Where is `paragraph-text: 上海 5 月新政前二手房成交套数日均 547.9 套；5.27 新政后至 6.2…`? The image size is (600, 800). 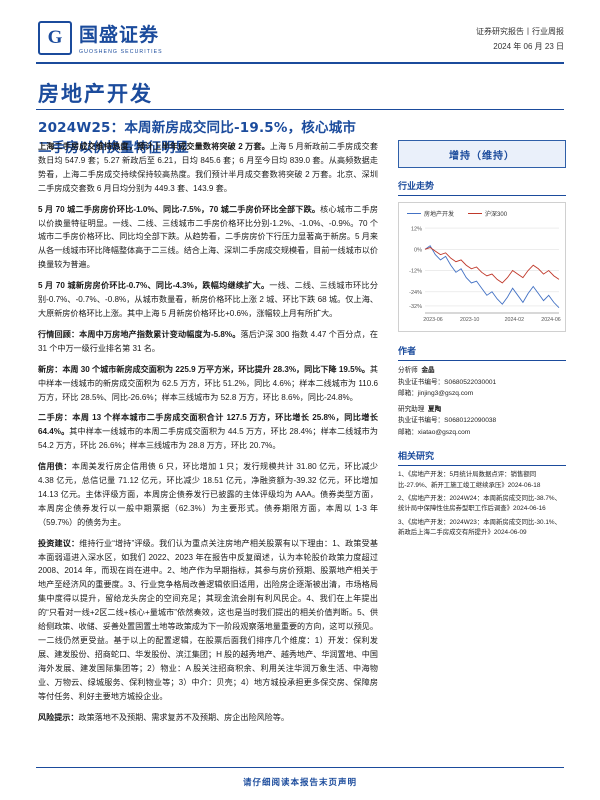 paragraph-text: 上海 5 月新政前二手房成交套数日均 547.9 套；5.27 新政后至 6.2… is located at coordinates (208, 167).